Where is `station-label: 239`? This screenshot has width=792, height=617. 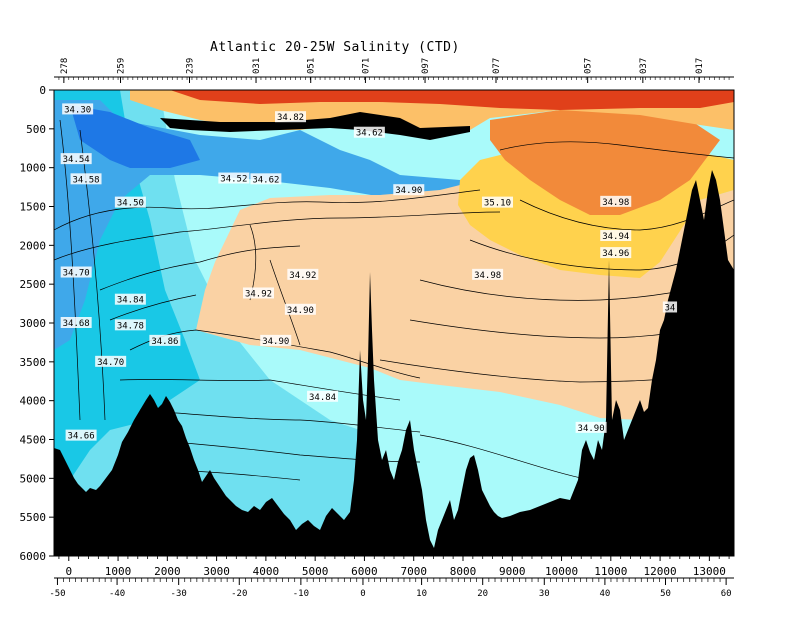 station-label: 239 is located at coordinates (191, 66).